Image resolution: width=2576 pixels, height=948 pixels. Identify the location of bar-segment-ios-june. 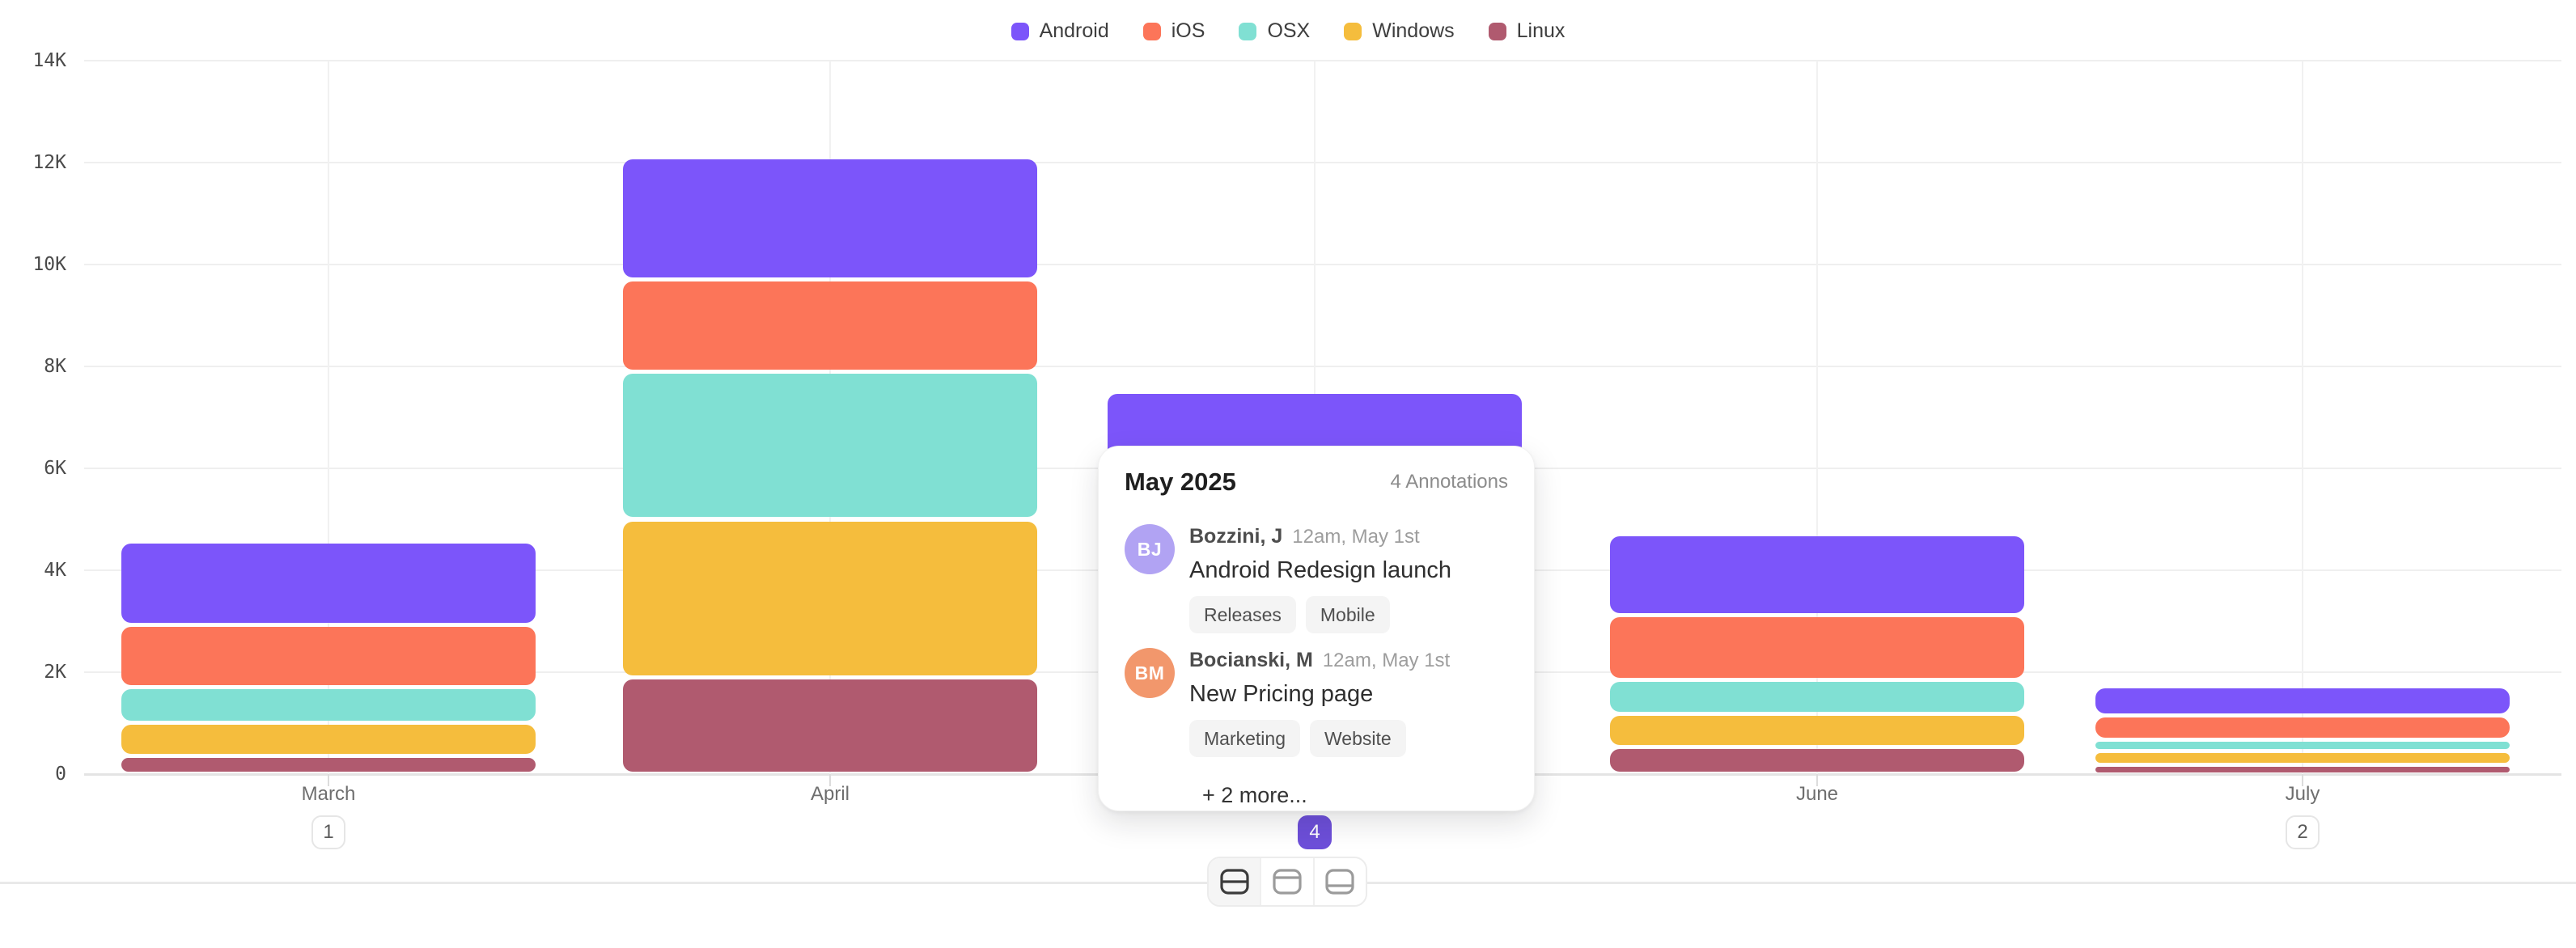
(1817, 647).